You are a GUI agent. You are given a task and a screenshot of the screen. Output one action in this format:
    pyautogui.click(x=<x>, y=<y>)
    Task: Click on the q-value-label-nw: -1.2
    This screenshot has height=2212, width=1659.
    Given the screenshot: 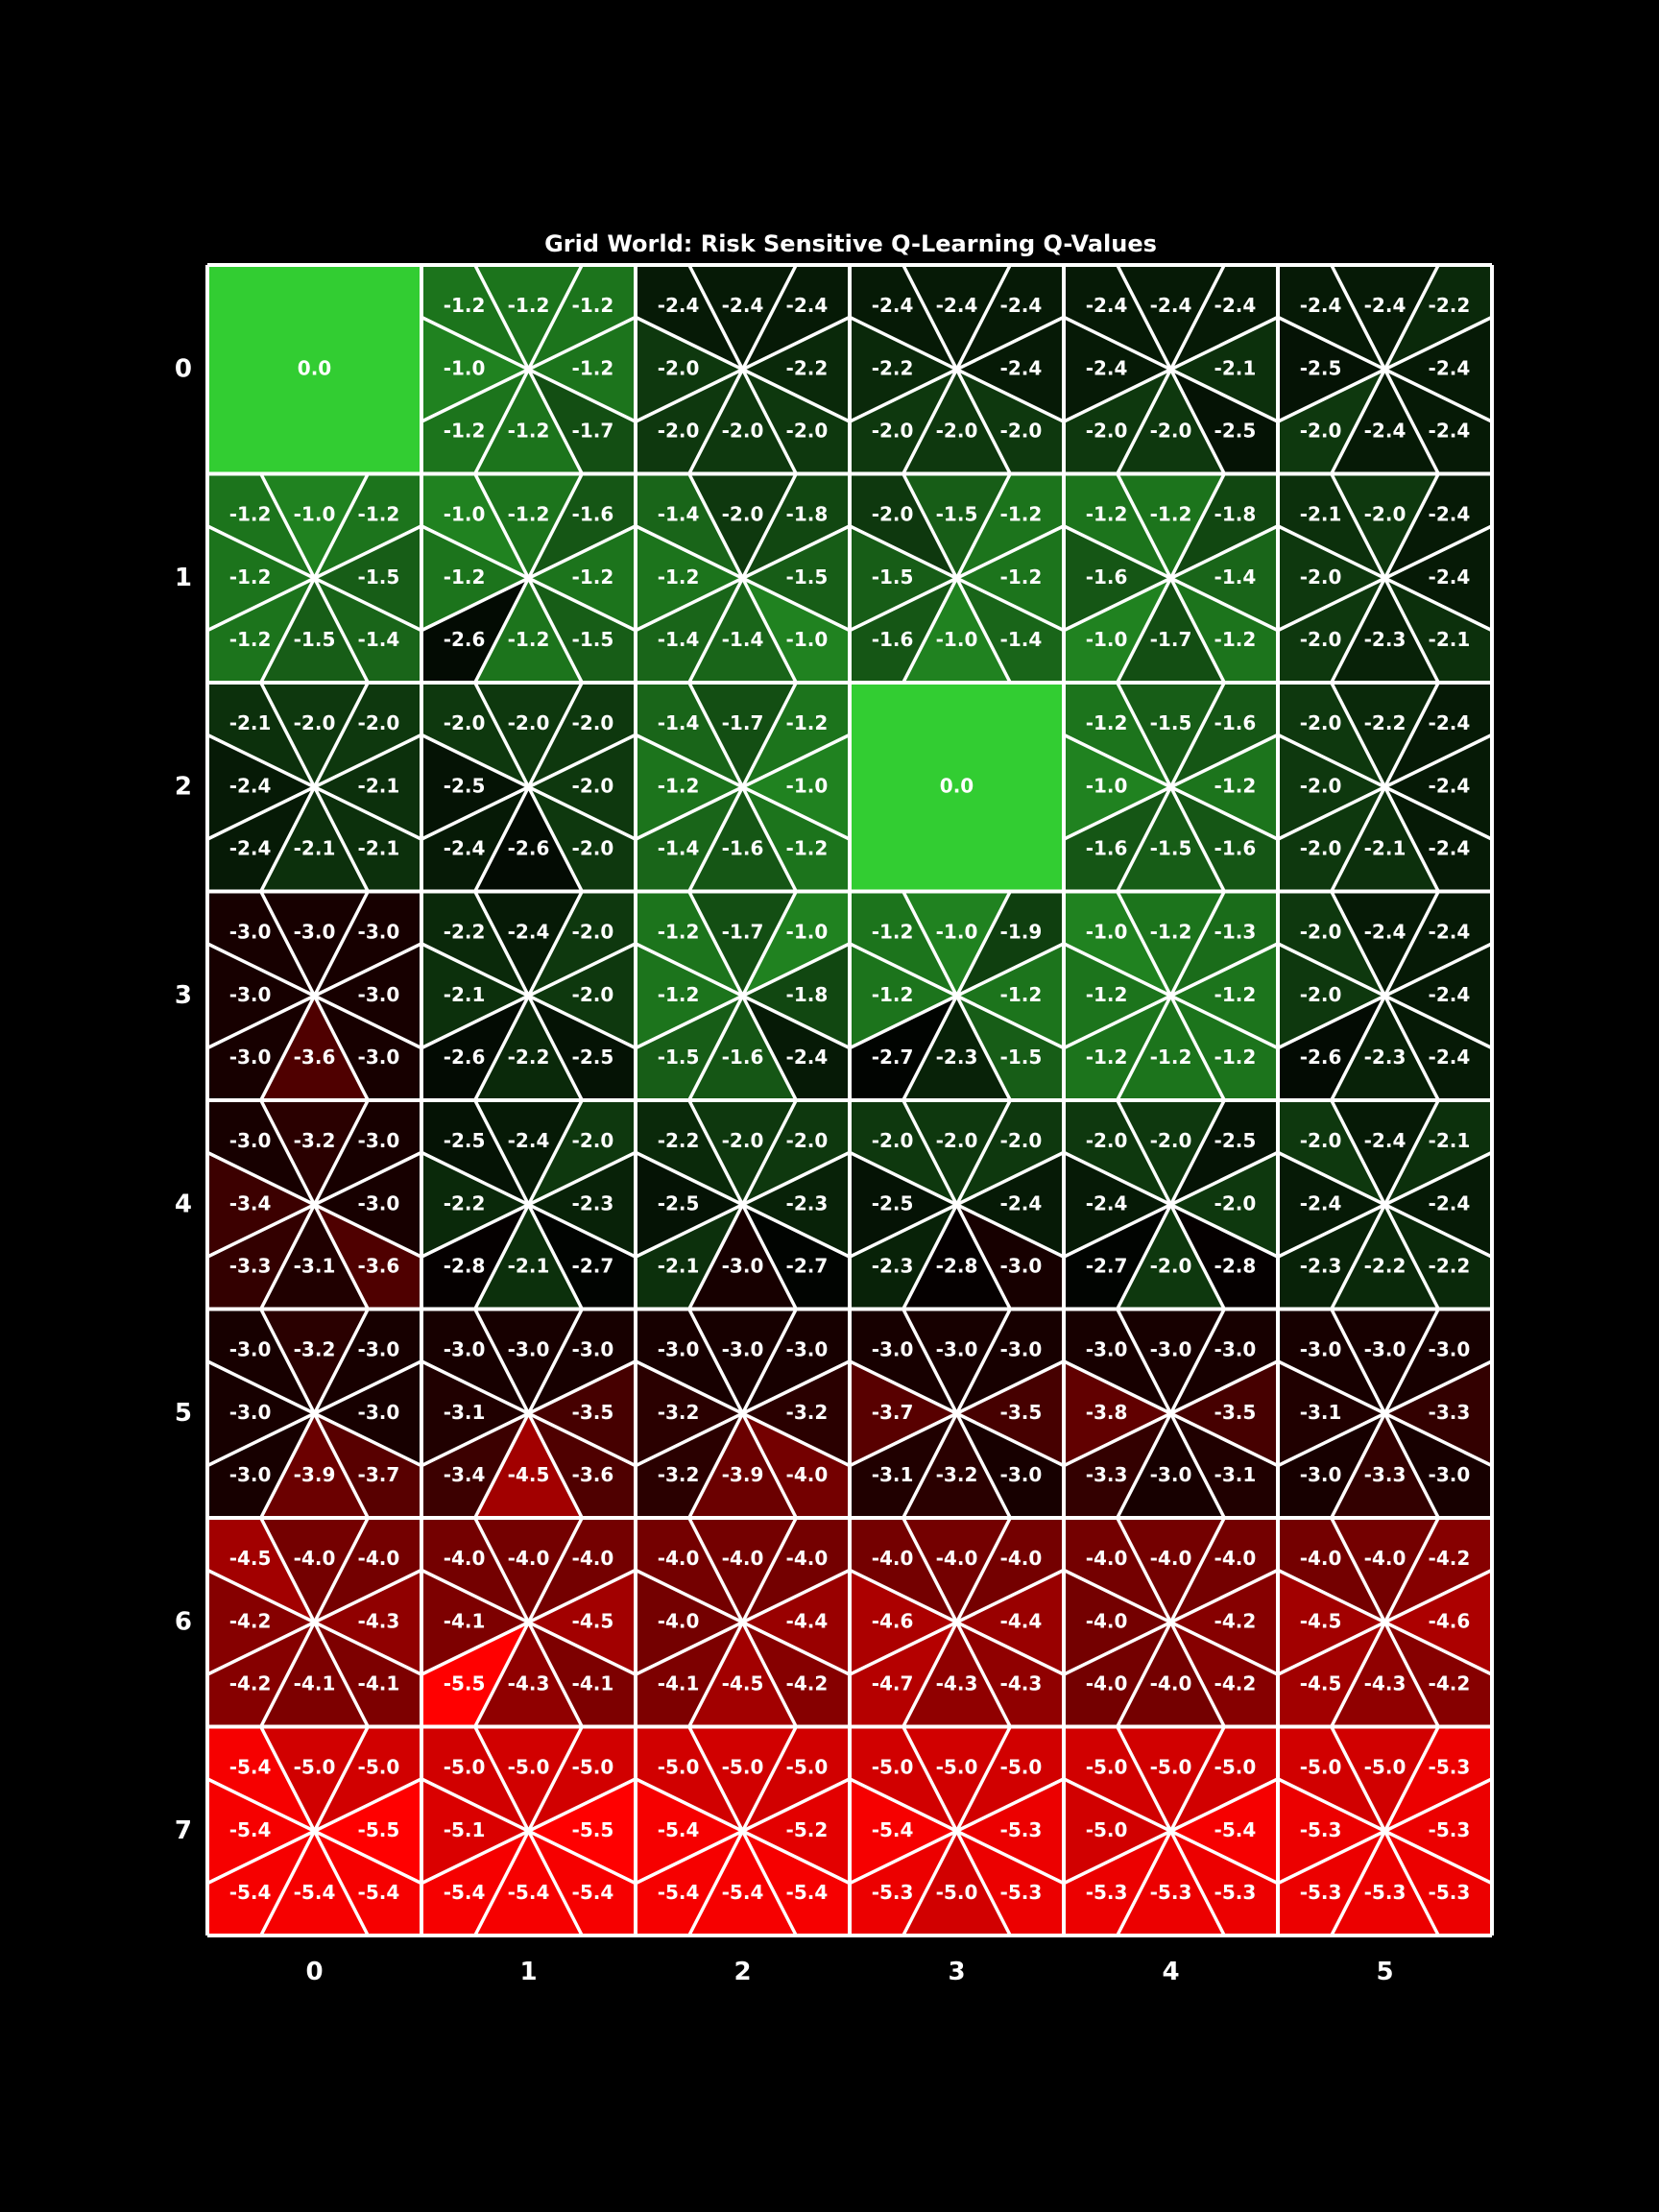 What is the action you would take?
    pyautogui.click(x=251, y=514)
    